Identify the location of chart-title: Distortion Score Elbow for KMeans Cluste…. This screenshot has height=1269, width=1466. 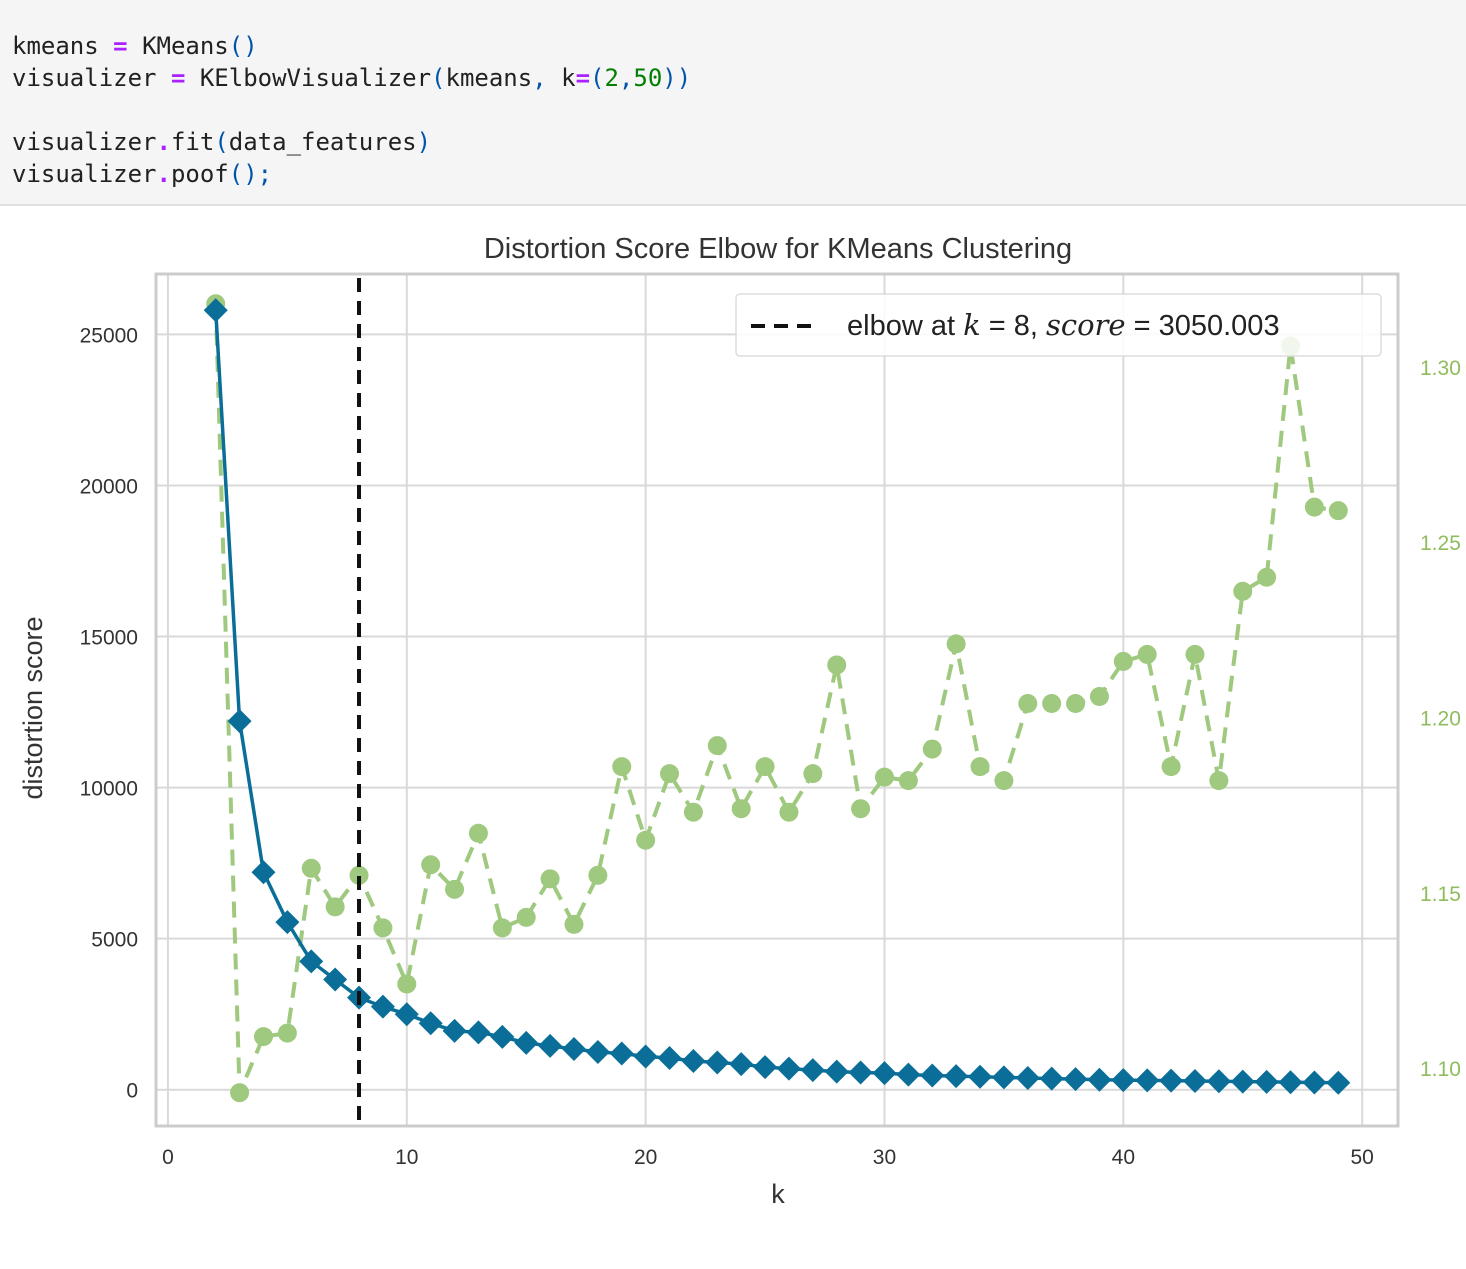
(778, 249).